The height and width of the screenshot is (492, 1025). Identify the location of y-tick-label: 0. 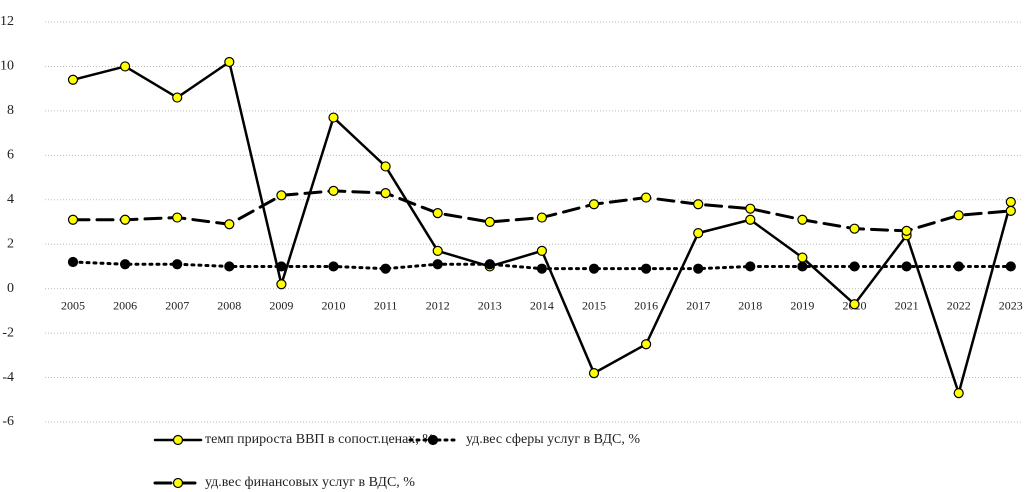
(10, 288).